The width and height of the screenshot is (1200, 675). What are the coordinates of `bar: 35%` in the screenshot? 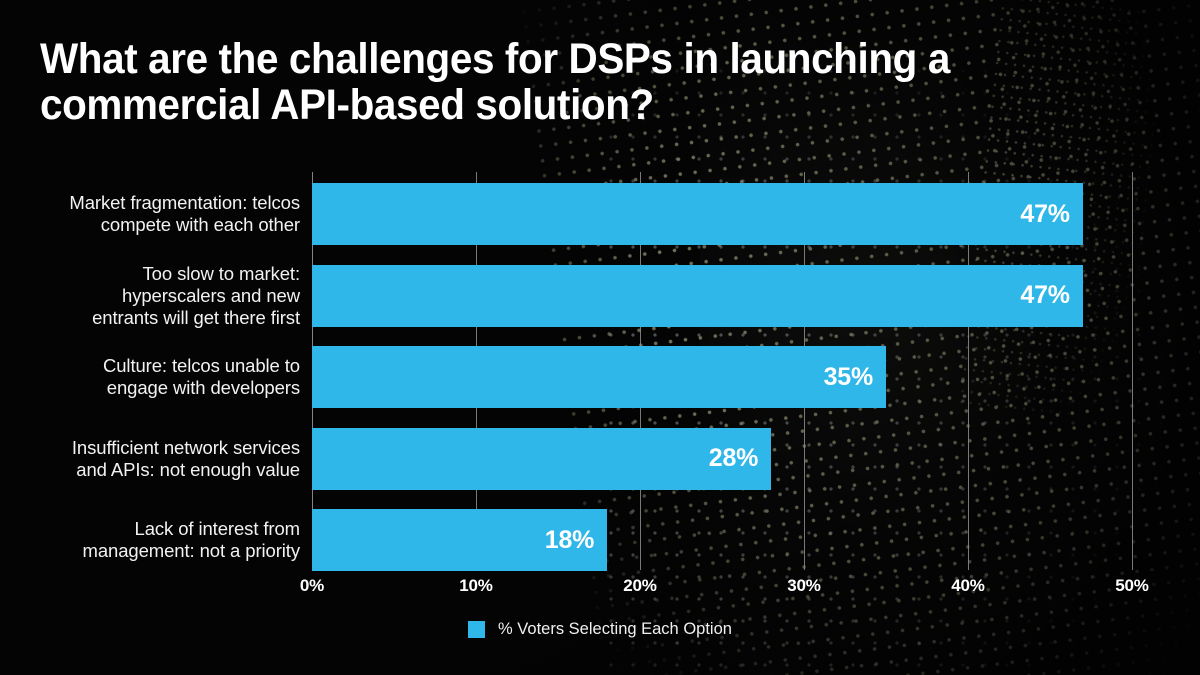 It's located at (599, 377).